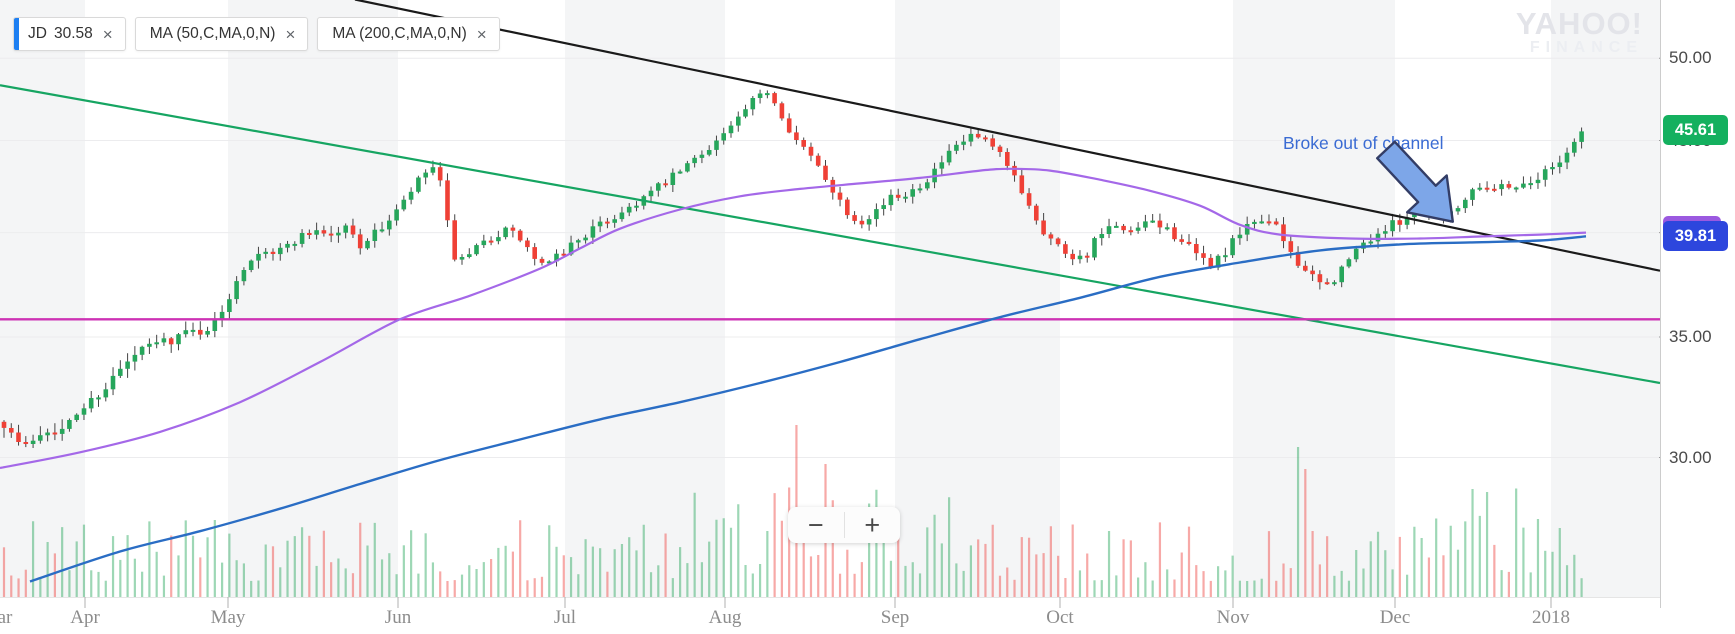  Describe the element at coordinates (872, 524) in the screenshot. I see `zoom-in-button: +` at that location.